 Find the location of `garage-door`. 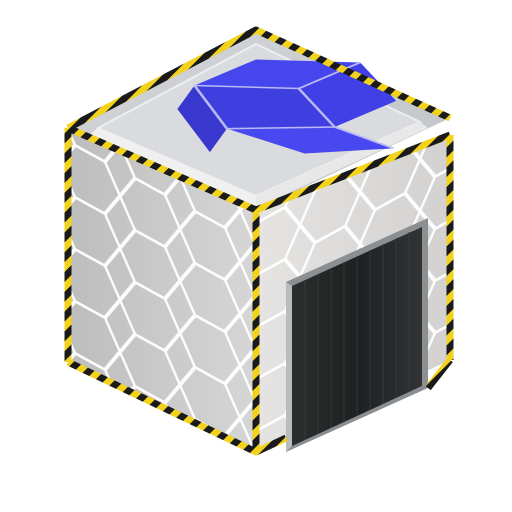

garage-door is located at coordinates (357, 335).